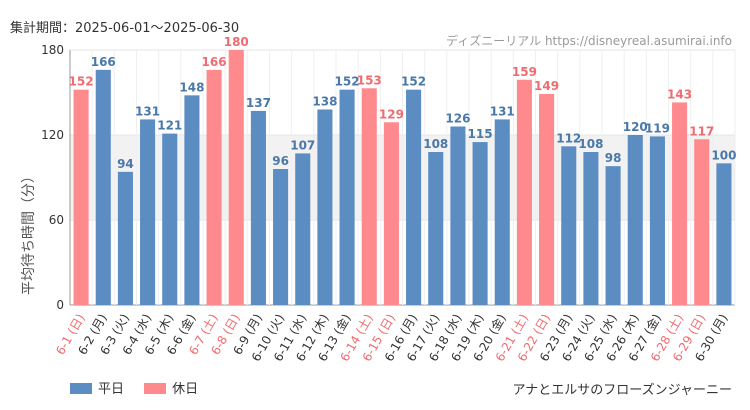  I want to click on bar-value-label: 94, so click(125, 164).